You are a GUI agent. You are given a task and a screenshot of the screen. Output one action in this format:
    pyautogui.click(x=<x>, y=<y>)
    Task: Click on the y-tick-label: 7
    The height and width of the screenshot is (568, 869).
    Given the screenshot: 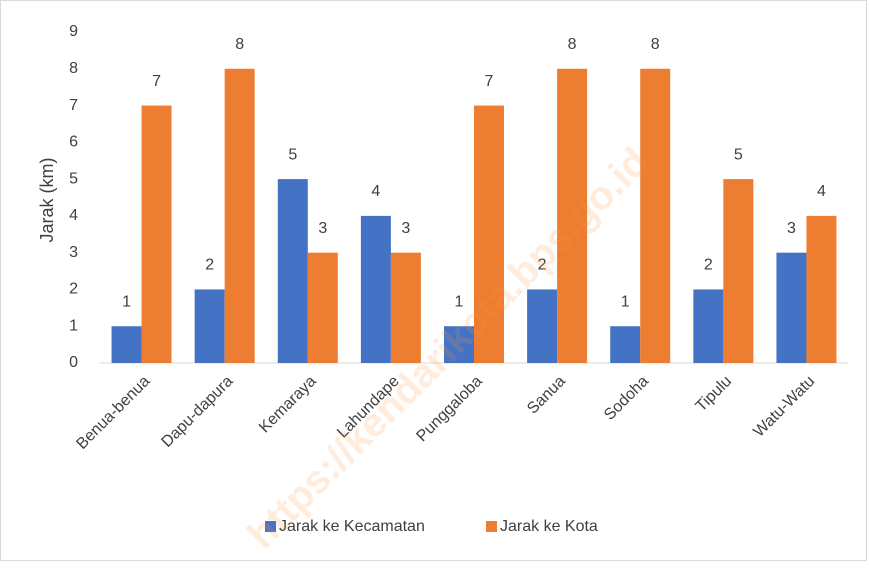 What is the action you would take?
    pyautogui.click(x=73, y=105)
    